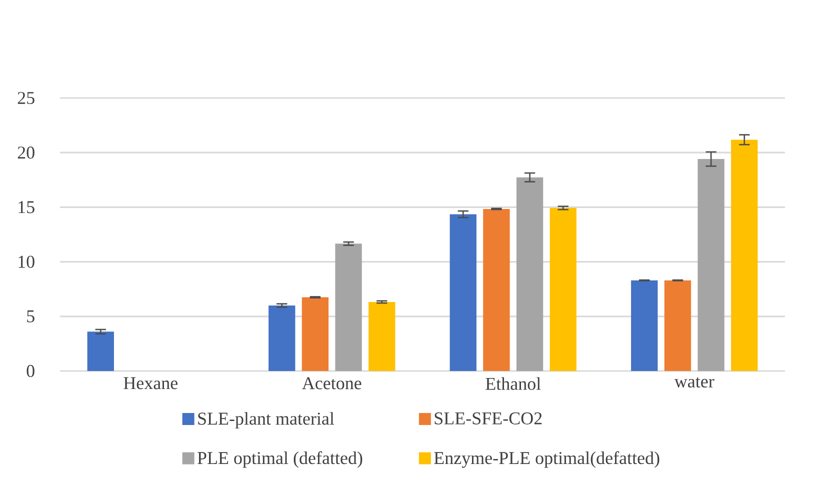  Describe the element at coordinates (151, 383) in the screenshot. I see `x-tick-label: Hexane` at that location.